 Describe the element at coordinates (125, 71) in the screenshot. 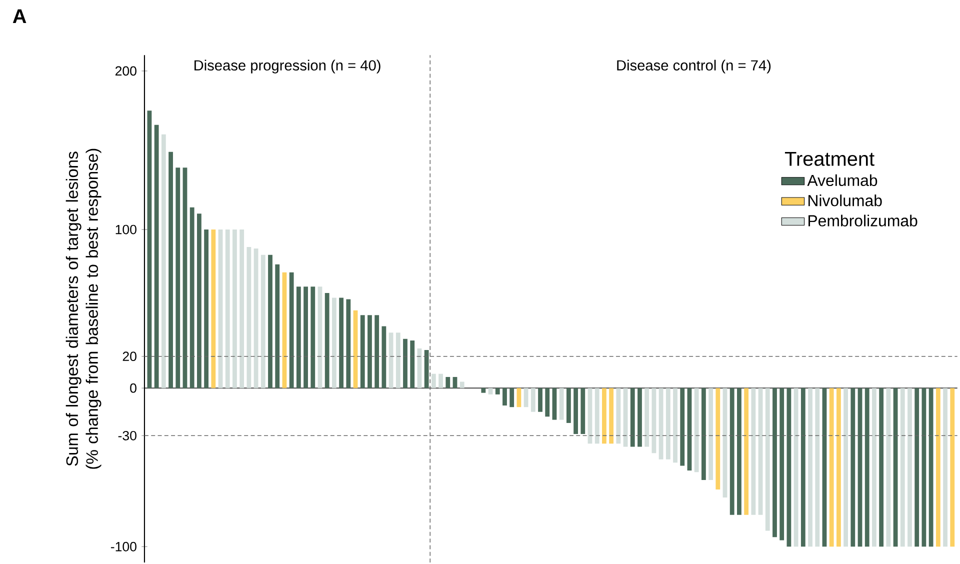

I see `y-tick-label: 200` at that location.